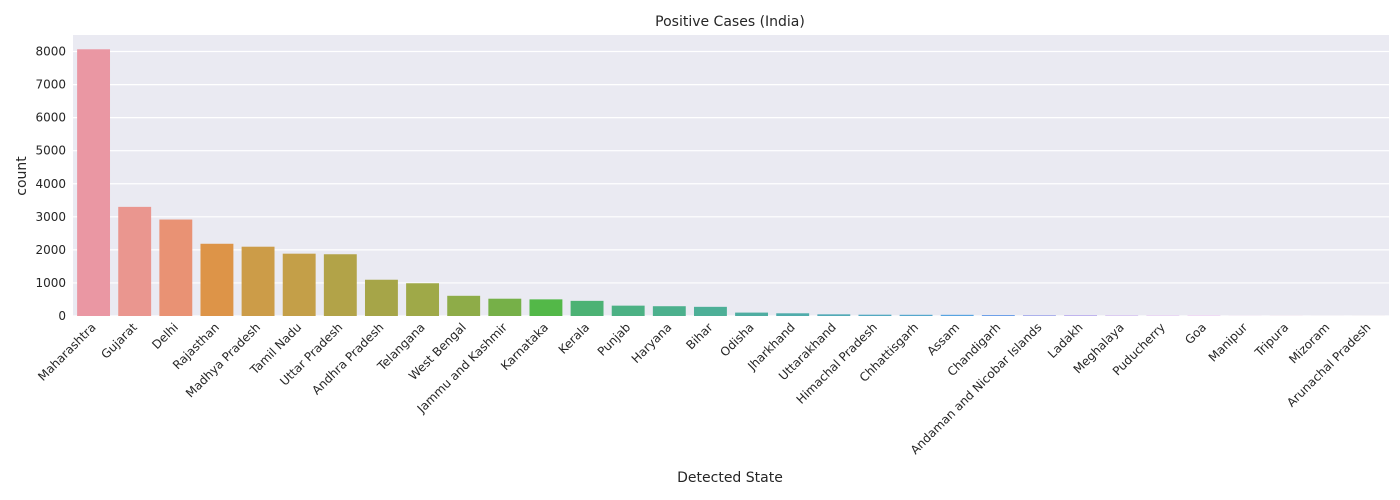 The image size is (1400, 500). I want to click on x-tick-label: Delhi, so click(165, 336).